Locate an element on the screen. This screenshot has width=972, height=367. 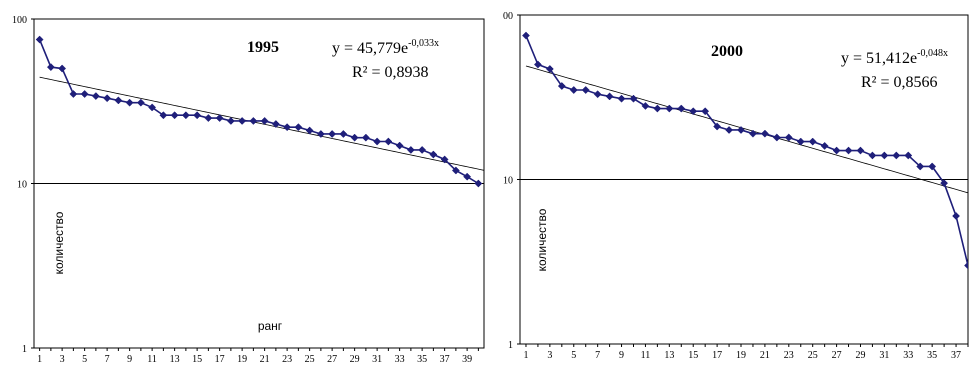
chart-title: 1995 is located at coordinates (263, 47).